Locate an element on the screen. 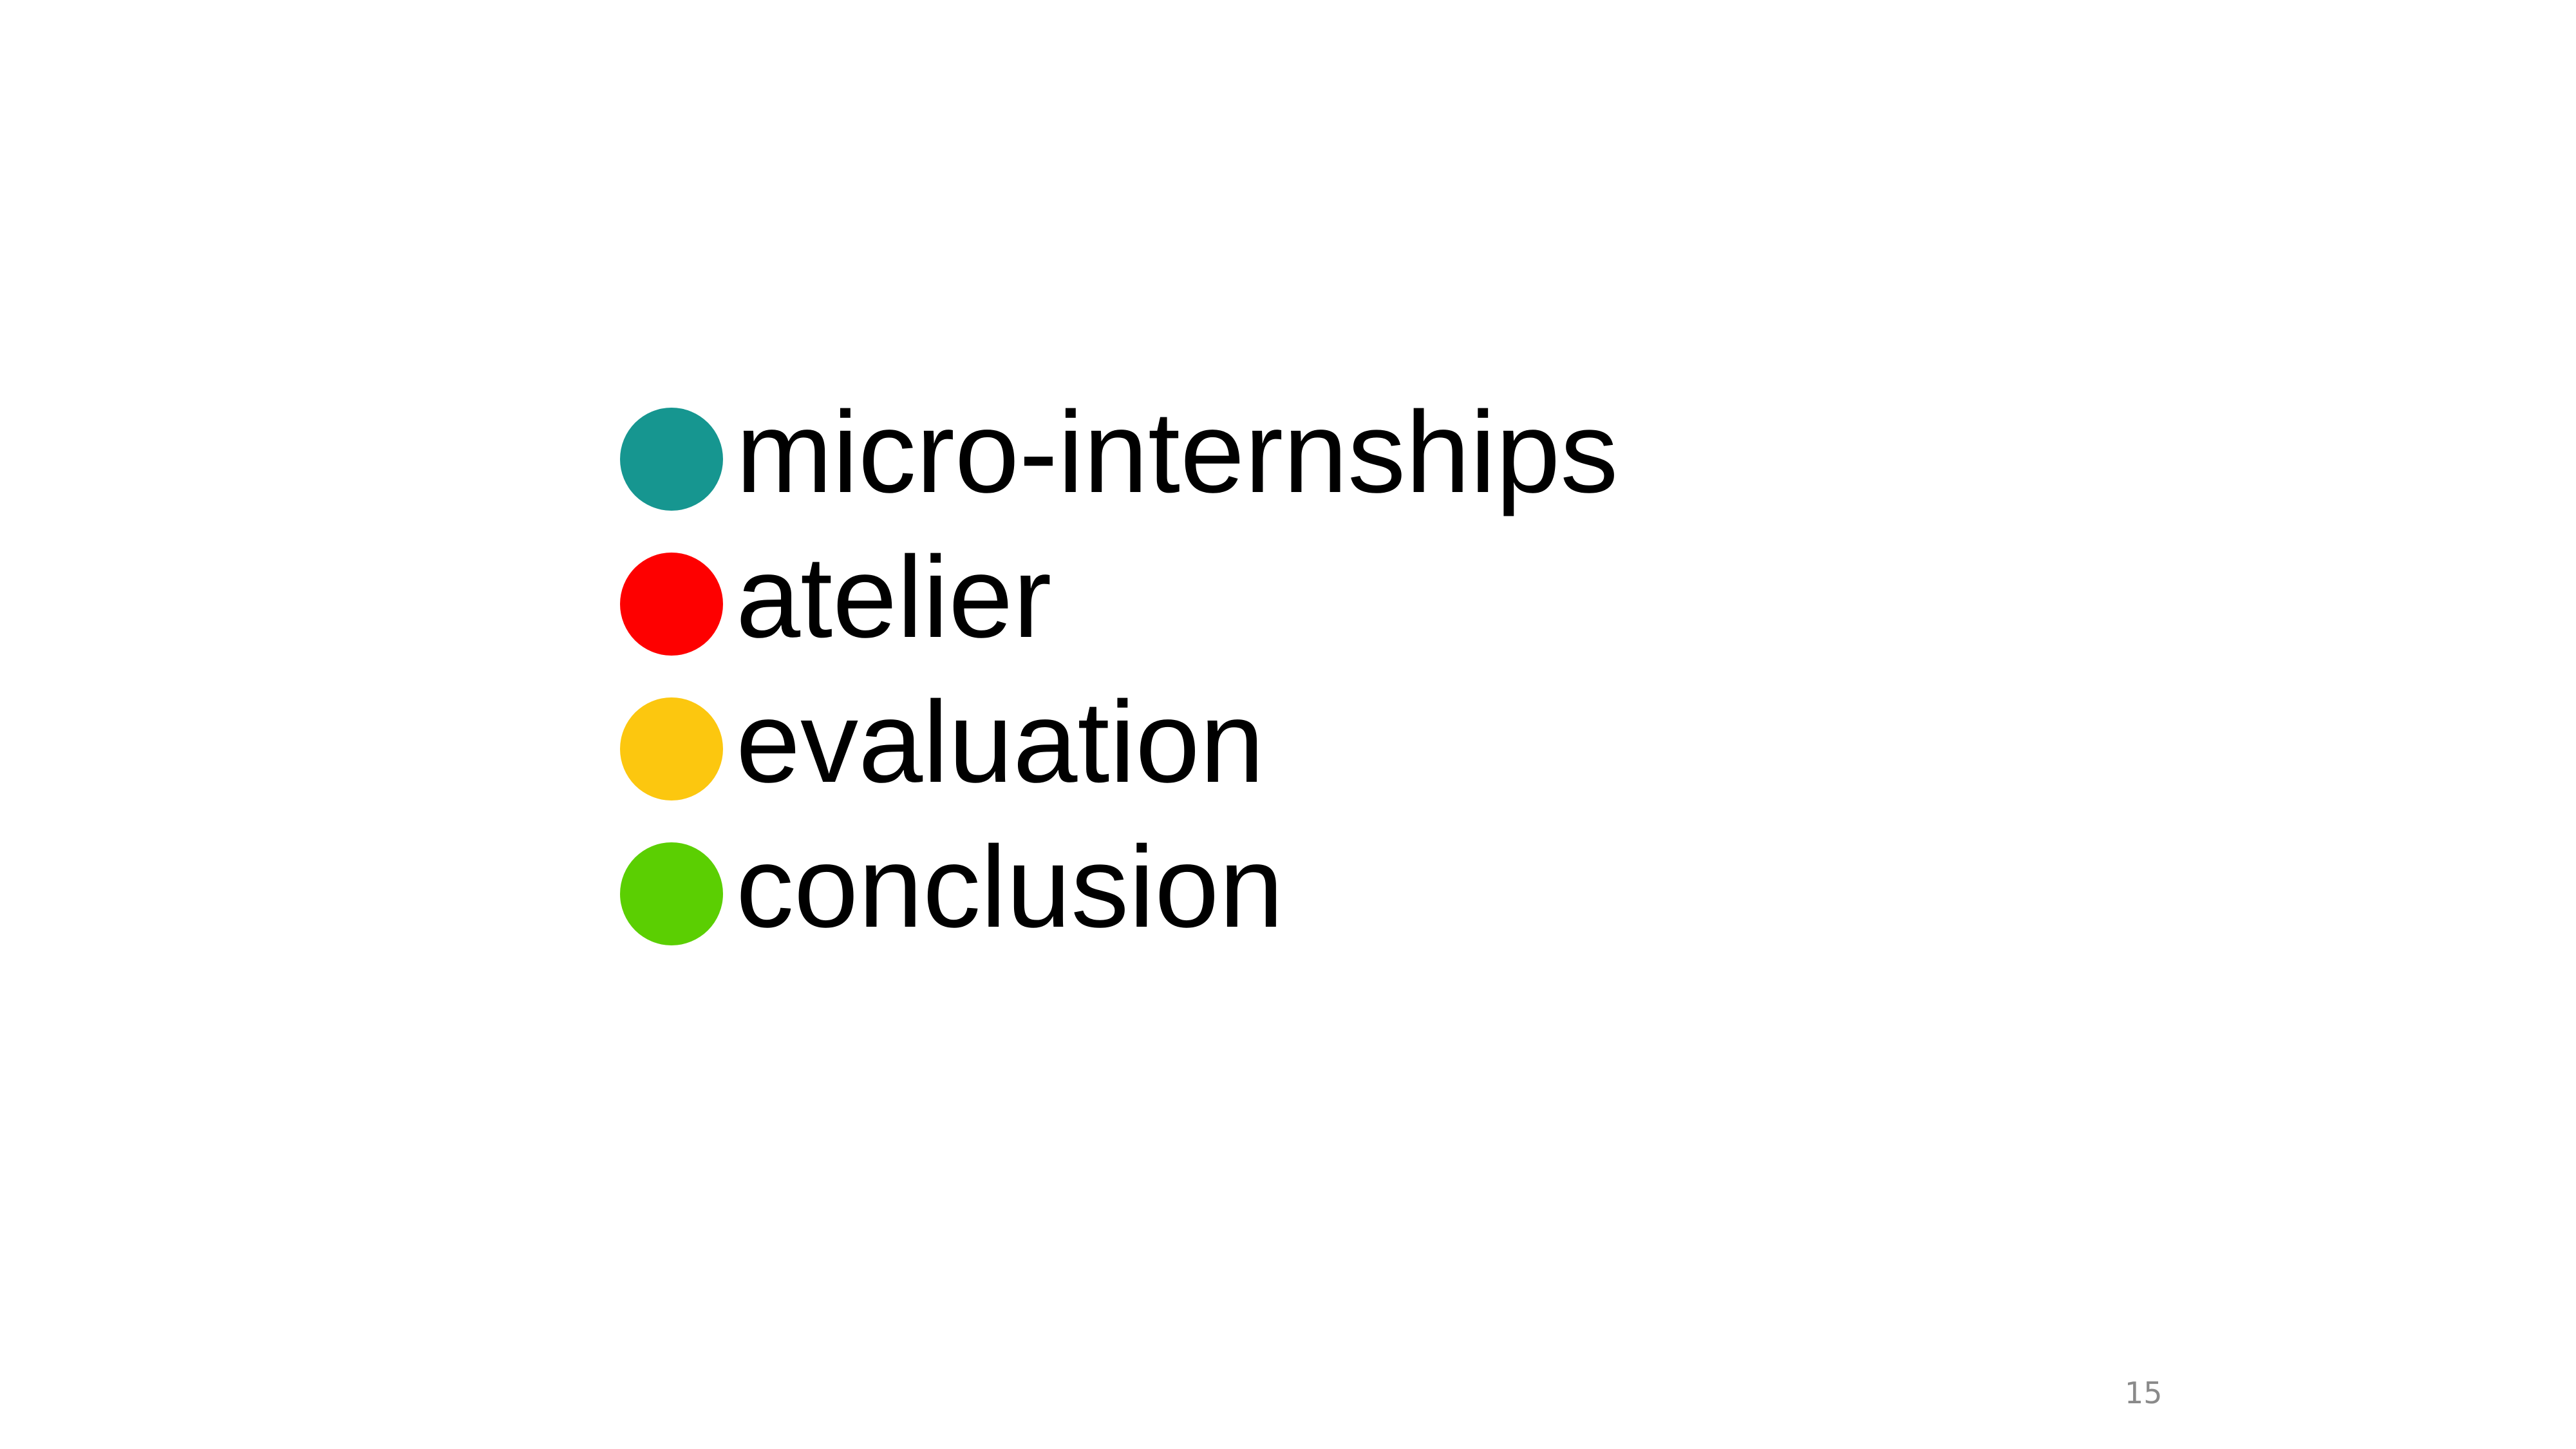 The image size is (2576, 1449). teal-circle-icon is located at coordinates (671, 459).